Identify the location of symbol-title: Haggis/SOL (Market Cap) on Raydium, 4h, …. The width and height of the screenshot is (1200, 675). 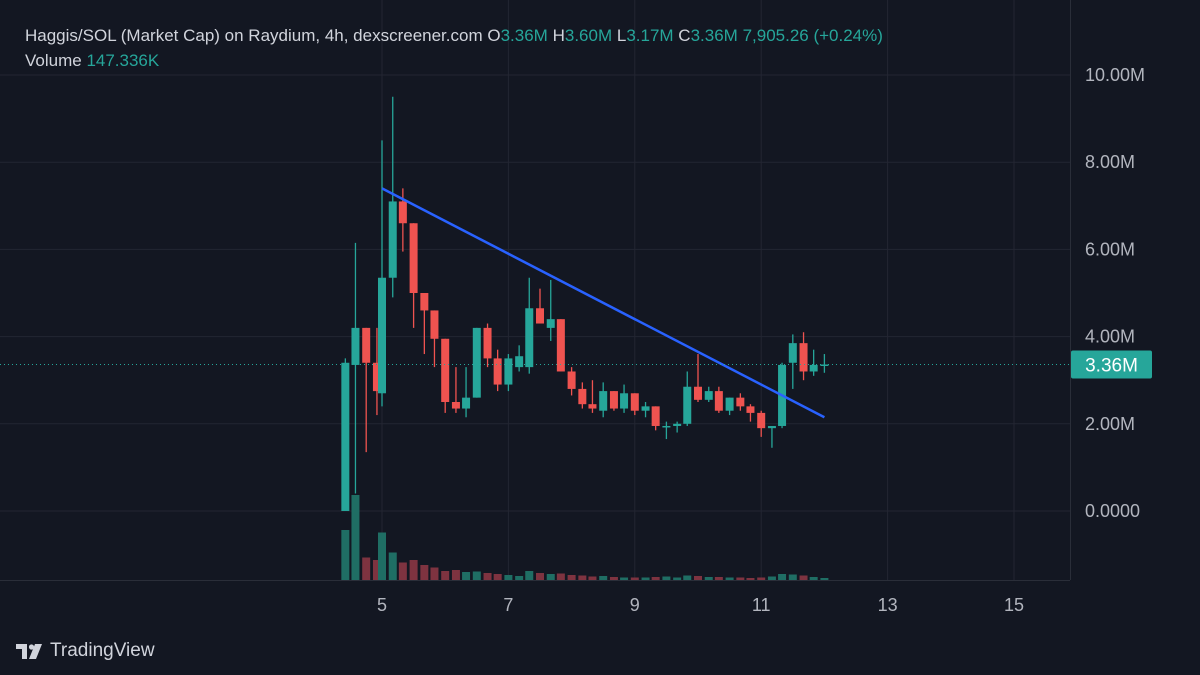
(254, 35).